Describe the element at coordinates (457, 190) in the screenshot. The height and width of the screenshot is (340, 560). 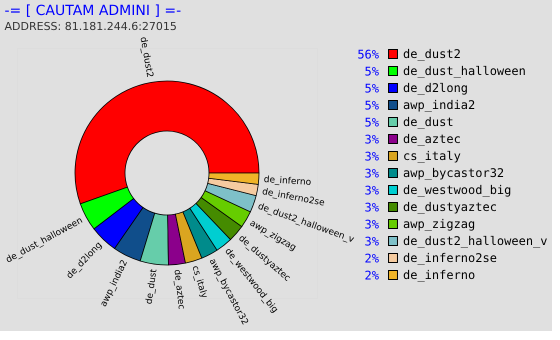
I see `legend-label: de_westwood_big` at that location.